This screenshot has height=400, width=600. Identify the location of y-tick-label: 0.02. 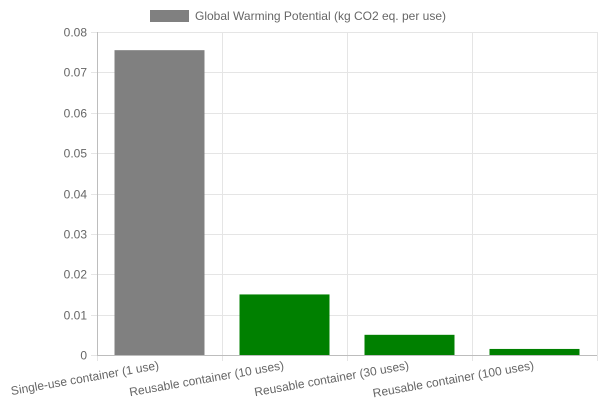
(76, 275).